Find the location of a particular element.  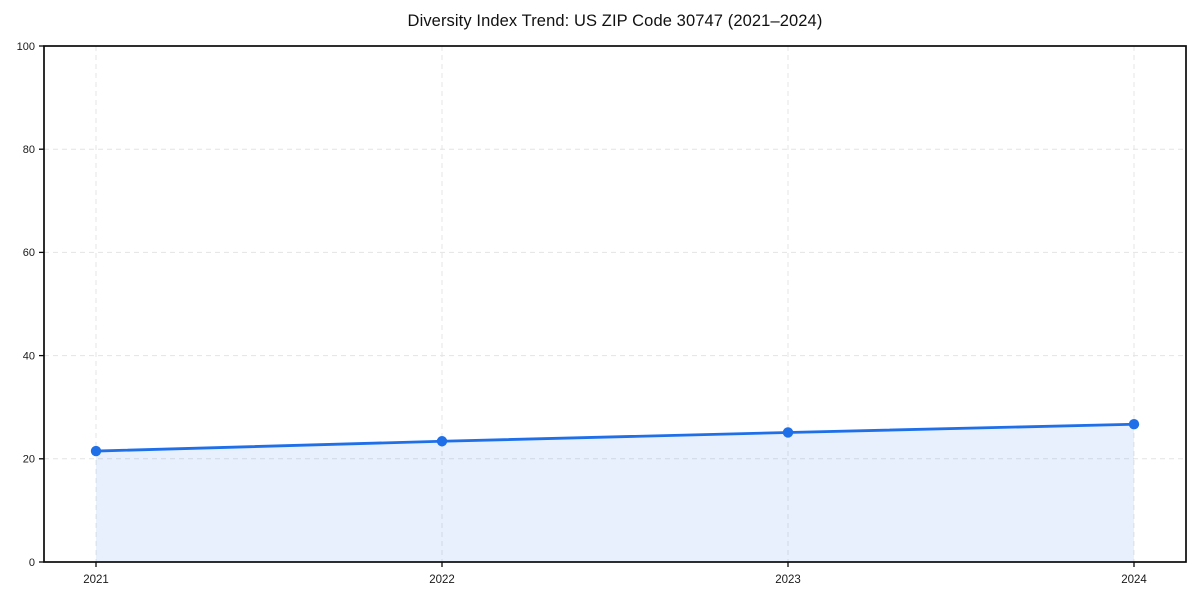

x-tick-label: 2024 is located at coordinates (1134, 580).